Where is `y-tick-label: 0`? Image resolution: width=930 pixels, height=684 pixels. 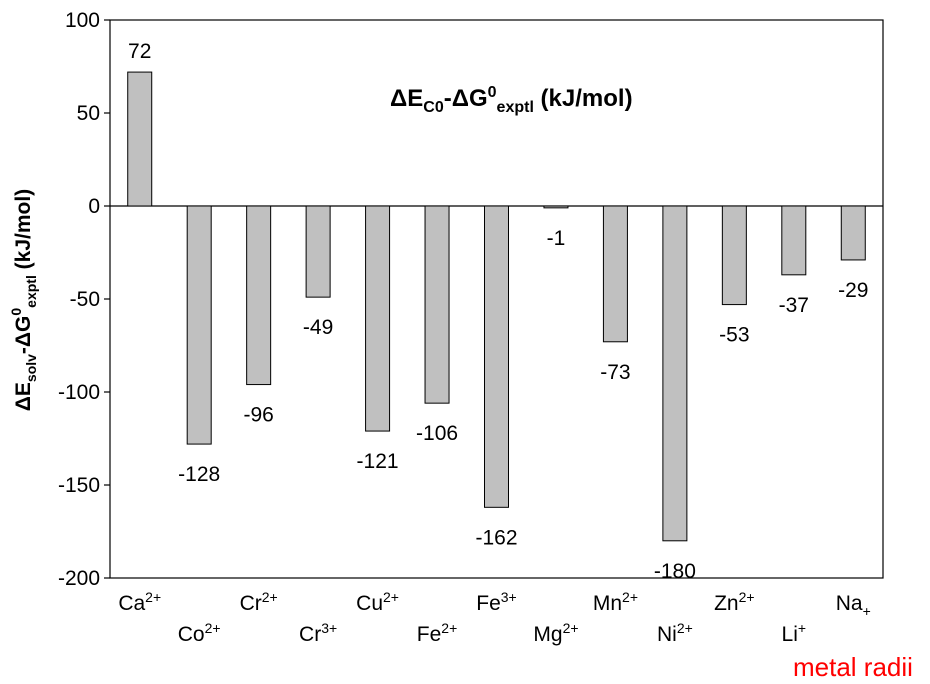 y-tick-label: 0 is located at coordinates (94, 206).